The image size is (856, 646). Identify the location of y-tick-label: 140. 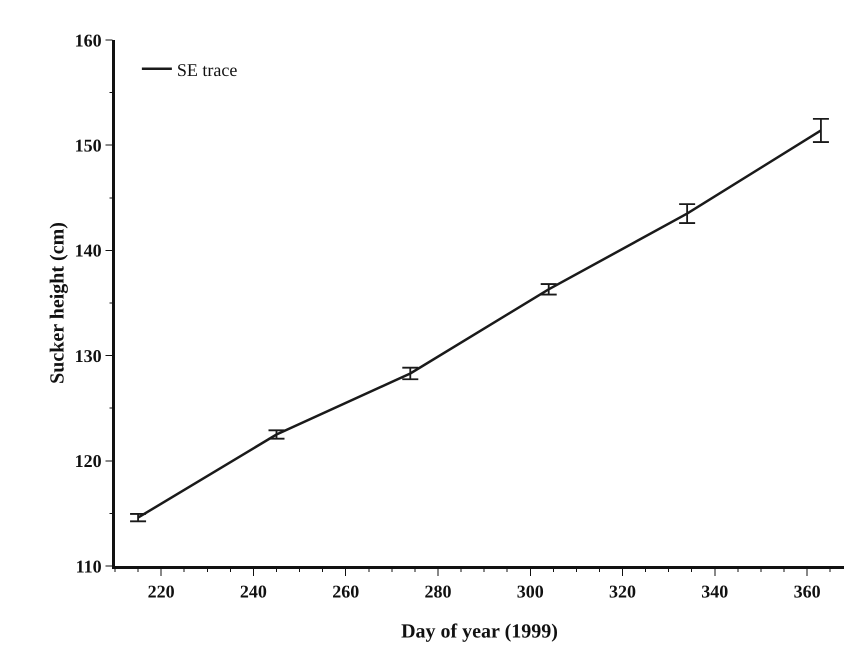
(88, 250).